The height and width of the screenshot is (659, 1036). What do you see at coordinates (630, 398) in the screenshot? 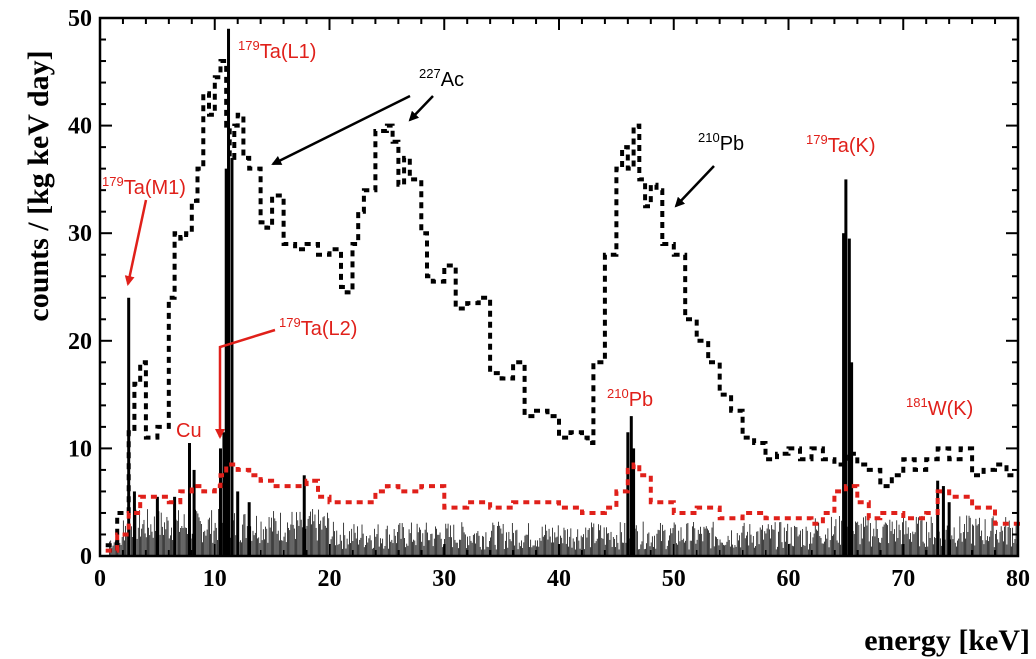
I see `label-pb210-red: 210Pb` at bounding box center [630, 398].